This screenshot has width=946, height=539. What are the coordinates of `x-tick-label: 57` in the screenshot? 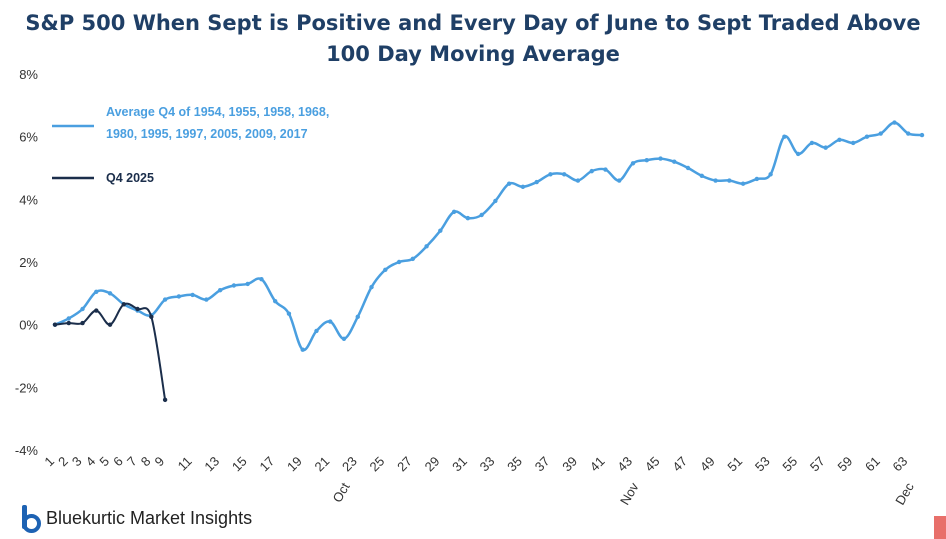 It's located at (817, 464).